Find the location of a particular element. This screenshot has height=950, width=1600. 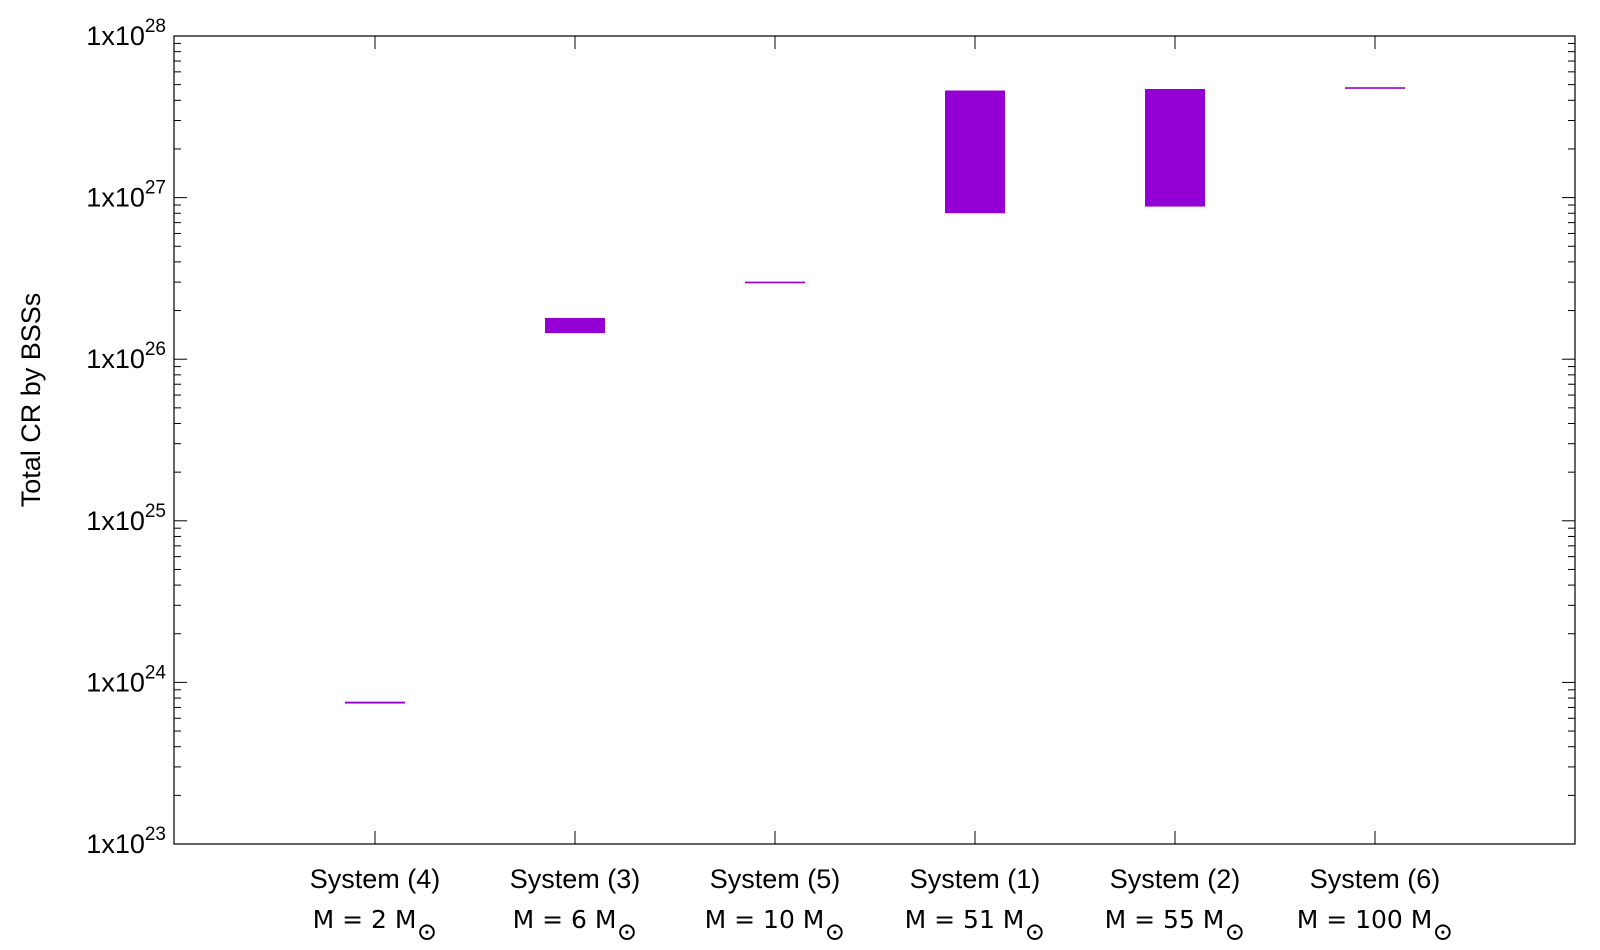

category-label: System (1) is located at coordinates (975, 879).